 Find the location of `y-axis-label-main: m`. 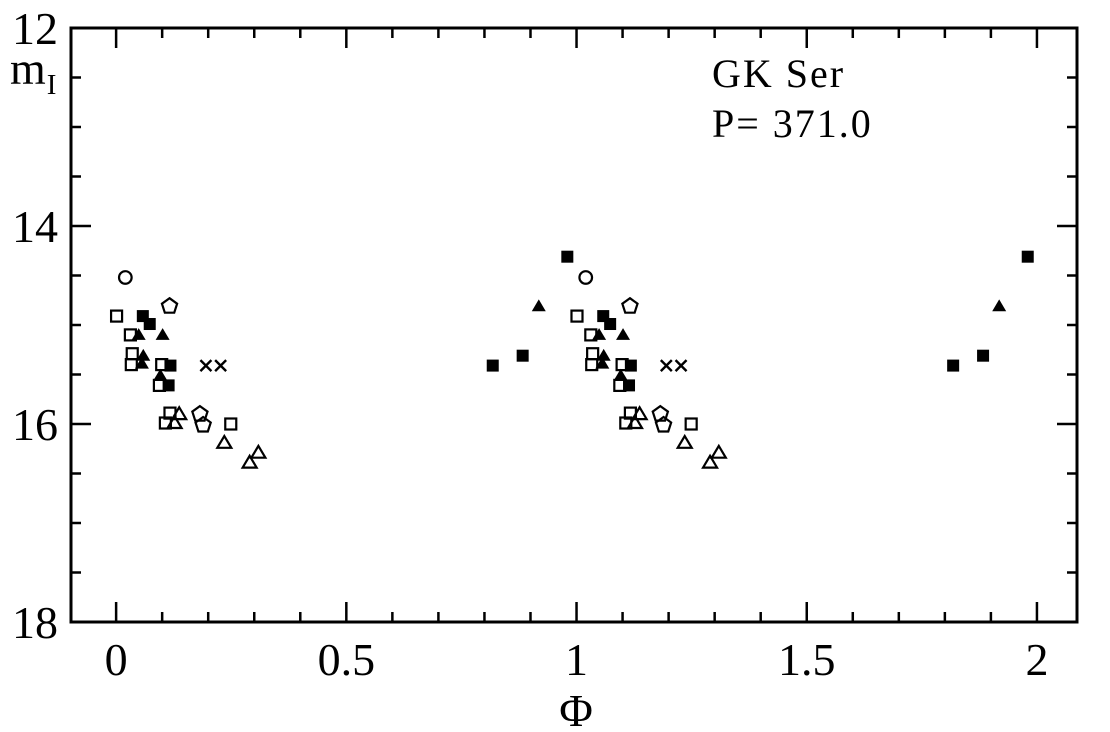

y-axis-label-main: m is located at coordinates (28, 68).